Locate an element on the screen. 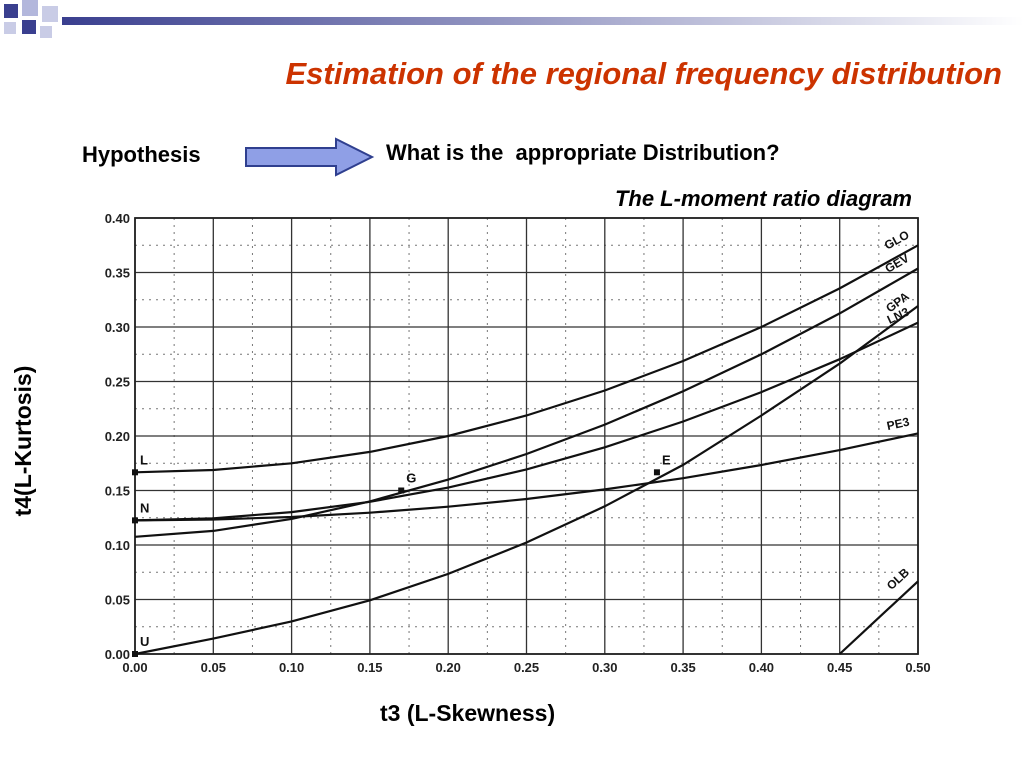 The image size is (1024, 768). slide-logo is located at coordinates (514, 19).